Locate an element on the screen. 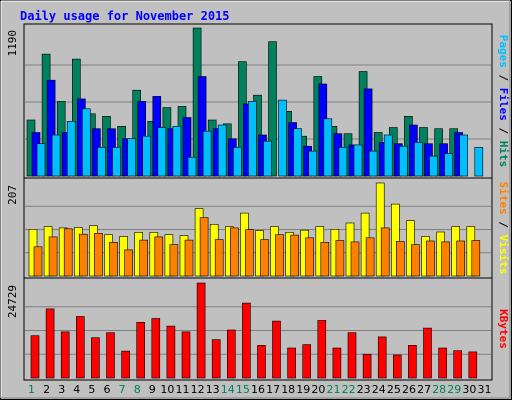 This screenshot has height=400, width=512. legend-entry: Hits is located at coordinates (503, 154).